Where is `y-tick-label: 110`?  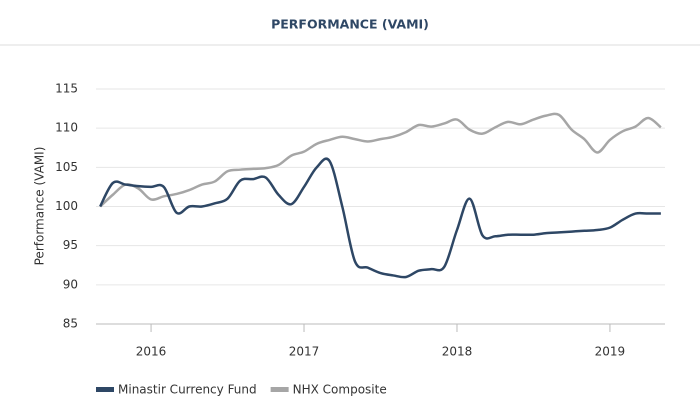
y-tick-label: 110 is located at coordinates (66, 128).